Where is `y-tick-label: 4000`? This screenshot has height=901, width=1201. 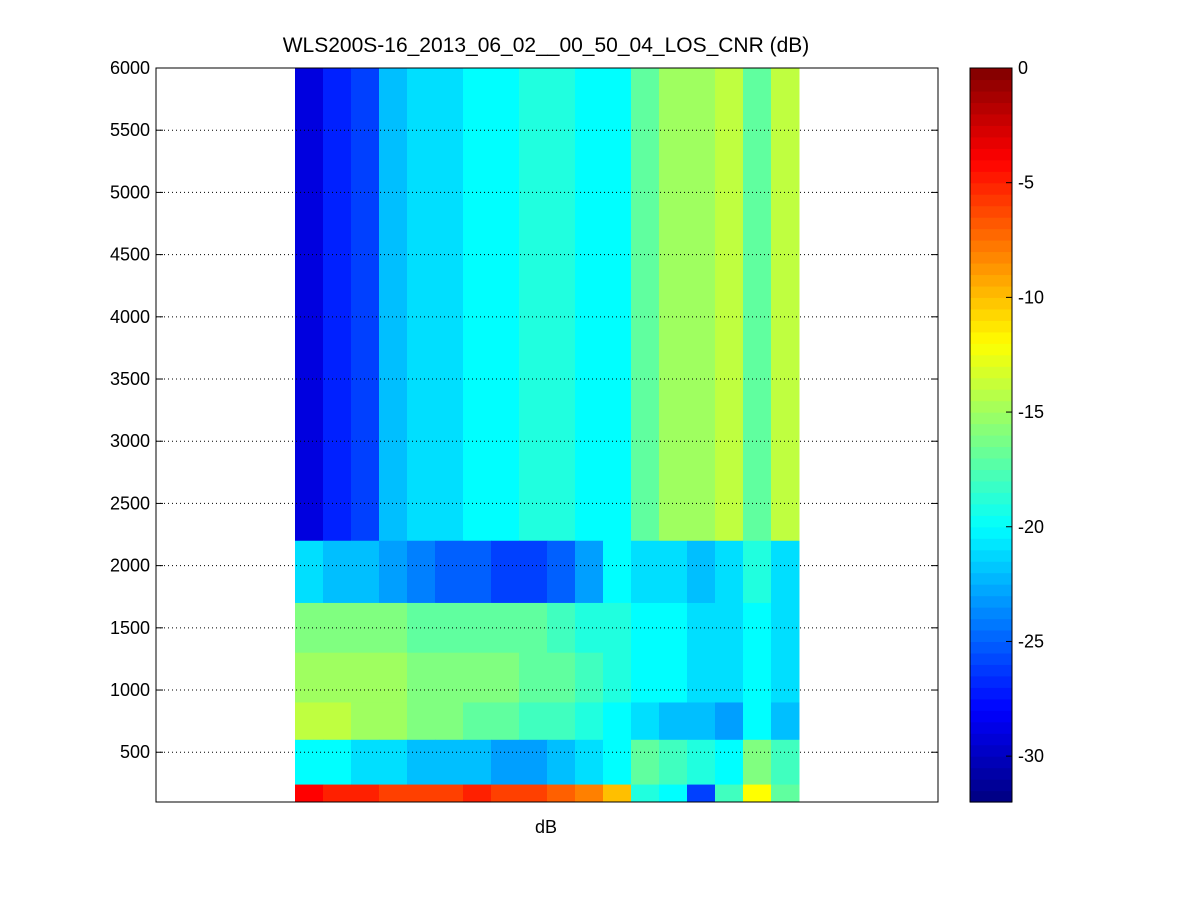 y-tick-label: 4000 is located at coordinates (130, 317).